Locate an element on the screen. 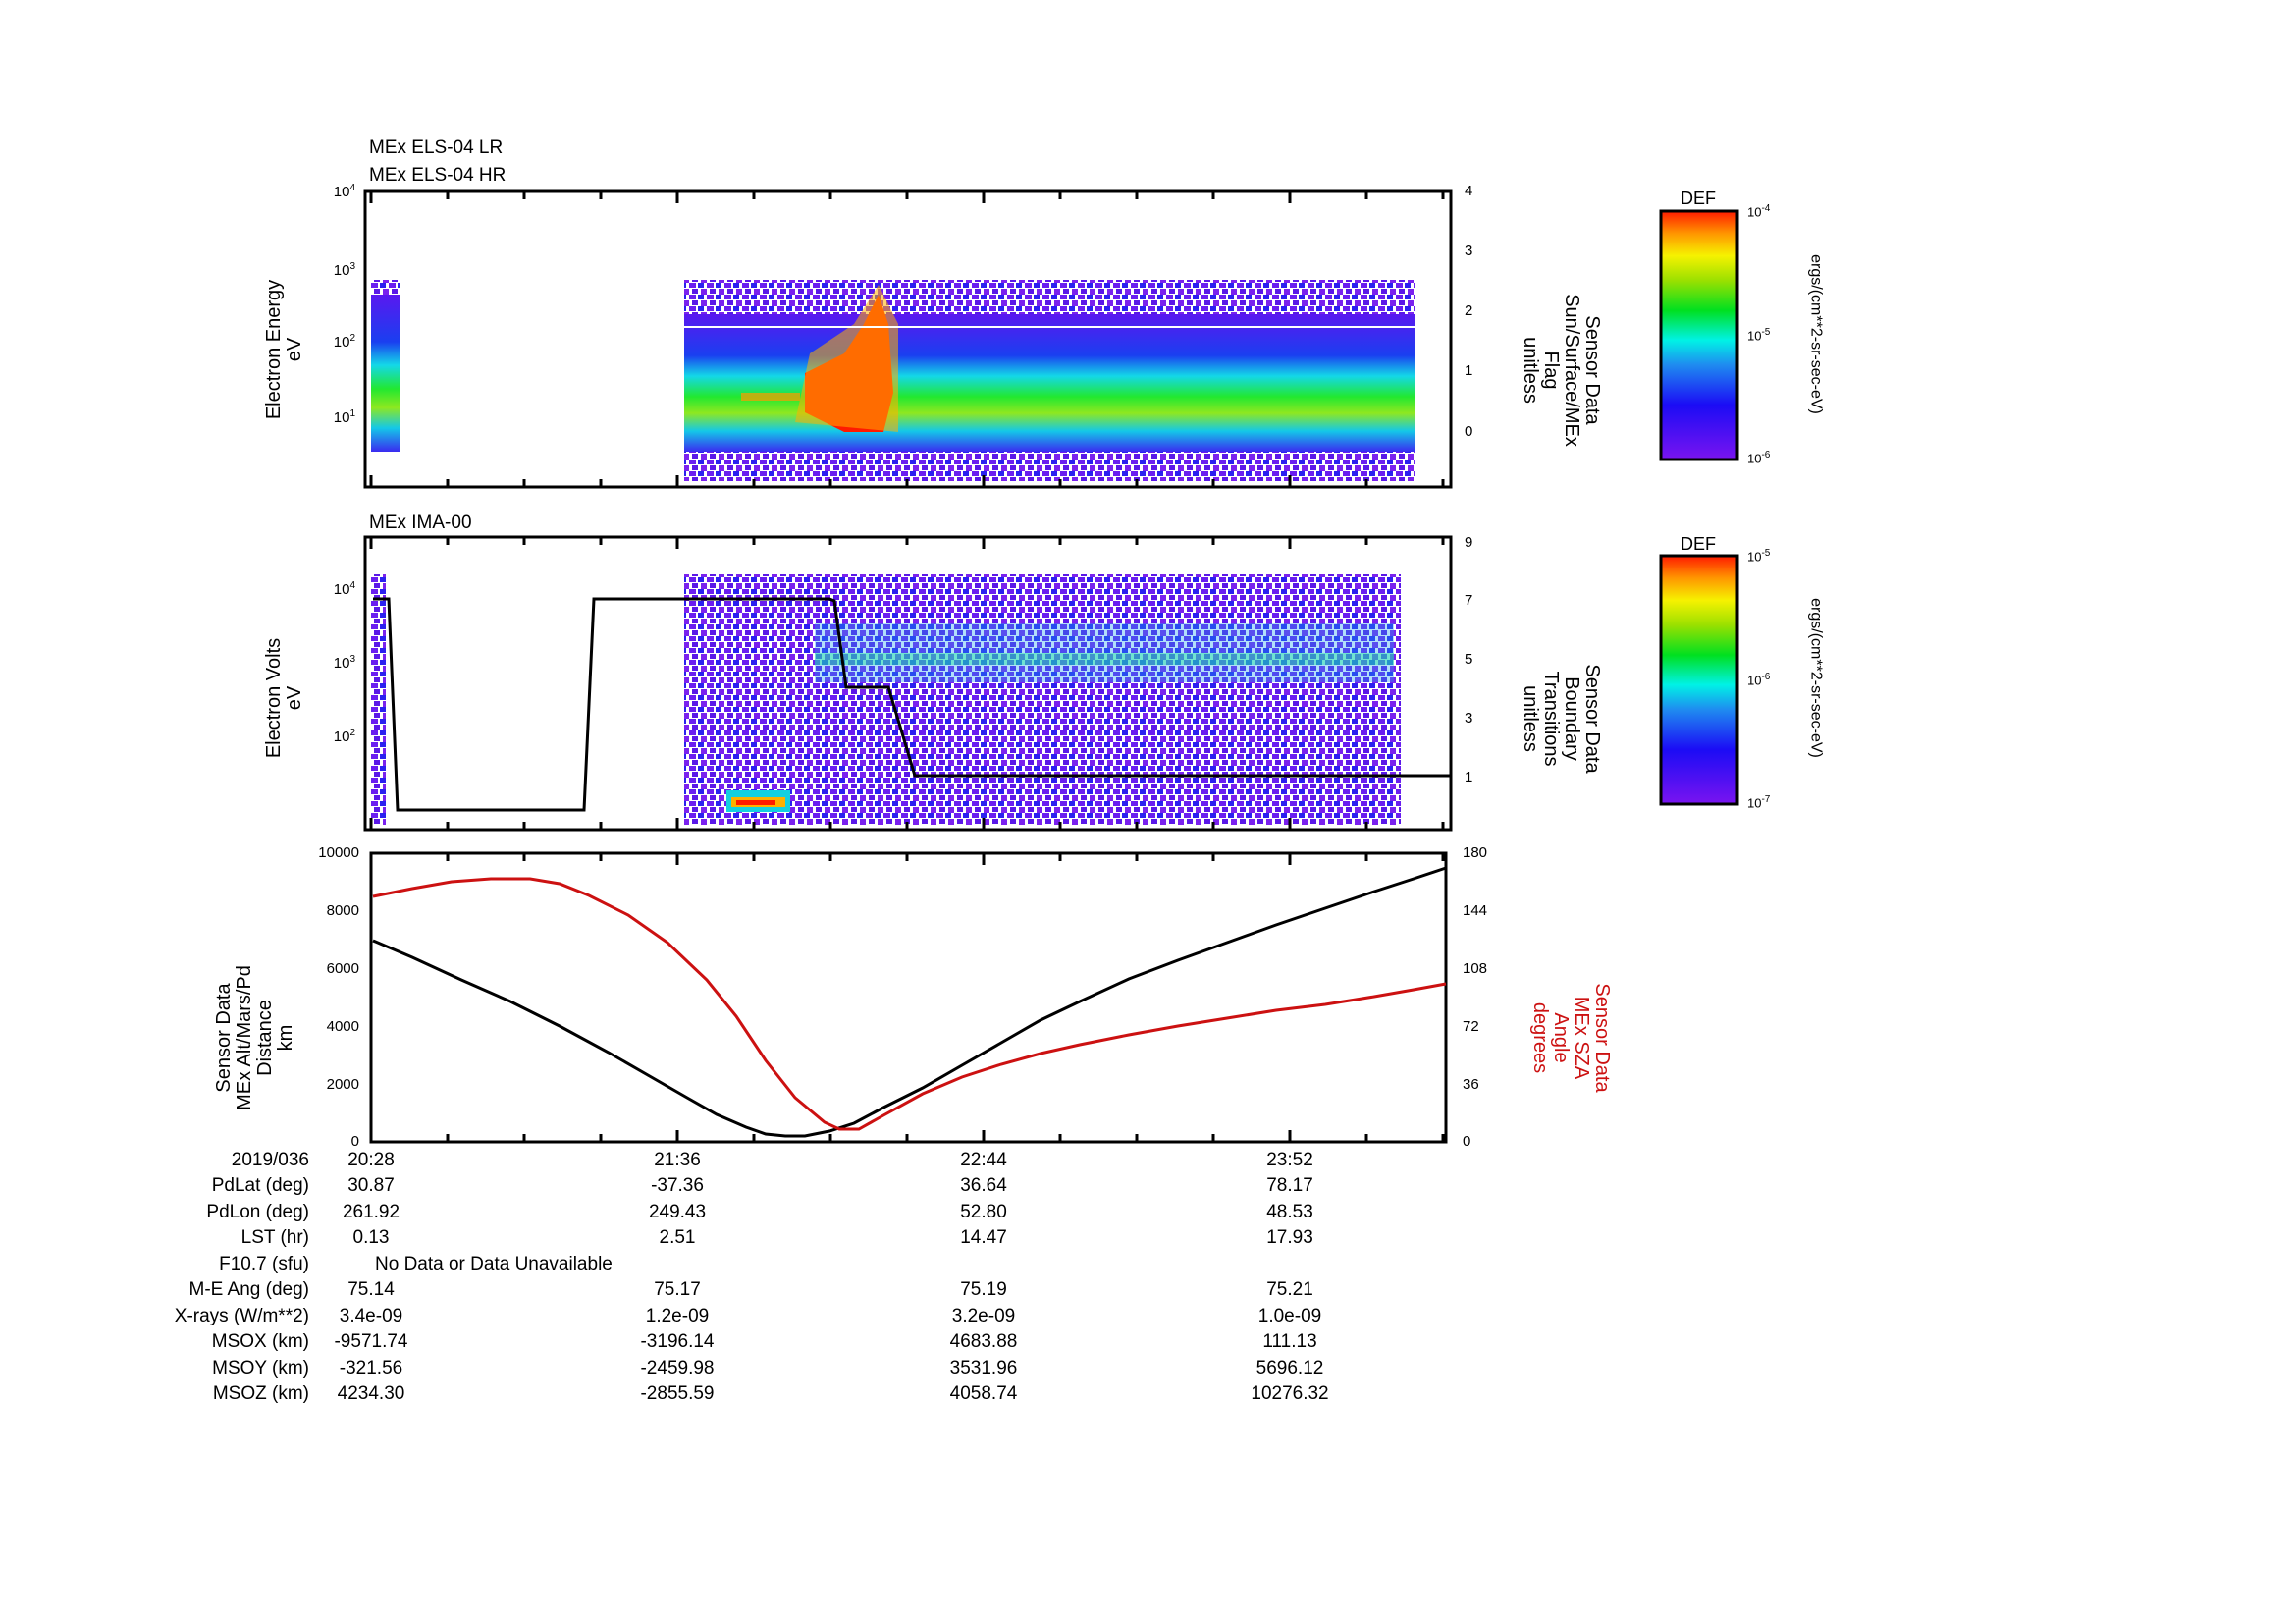  ephemeris-label: PdLon (deg) is located at coordinates (257, 1211).